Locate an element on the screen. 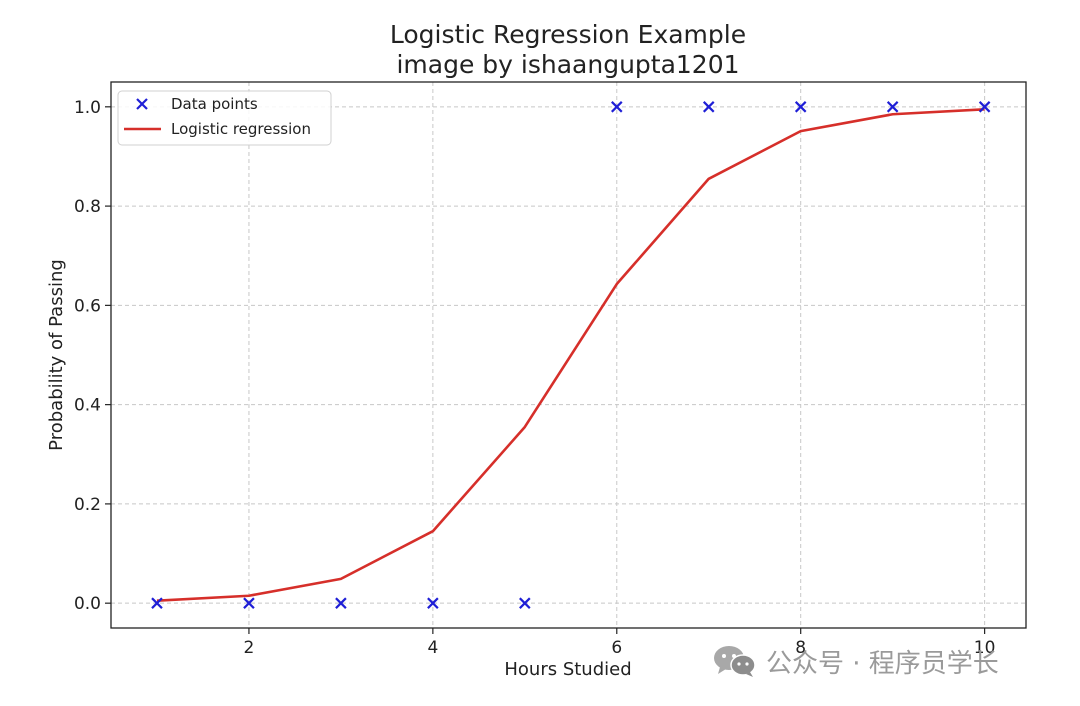  x-tick-label: 8 is located at coordinates (800, 648).